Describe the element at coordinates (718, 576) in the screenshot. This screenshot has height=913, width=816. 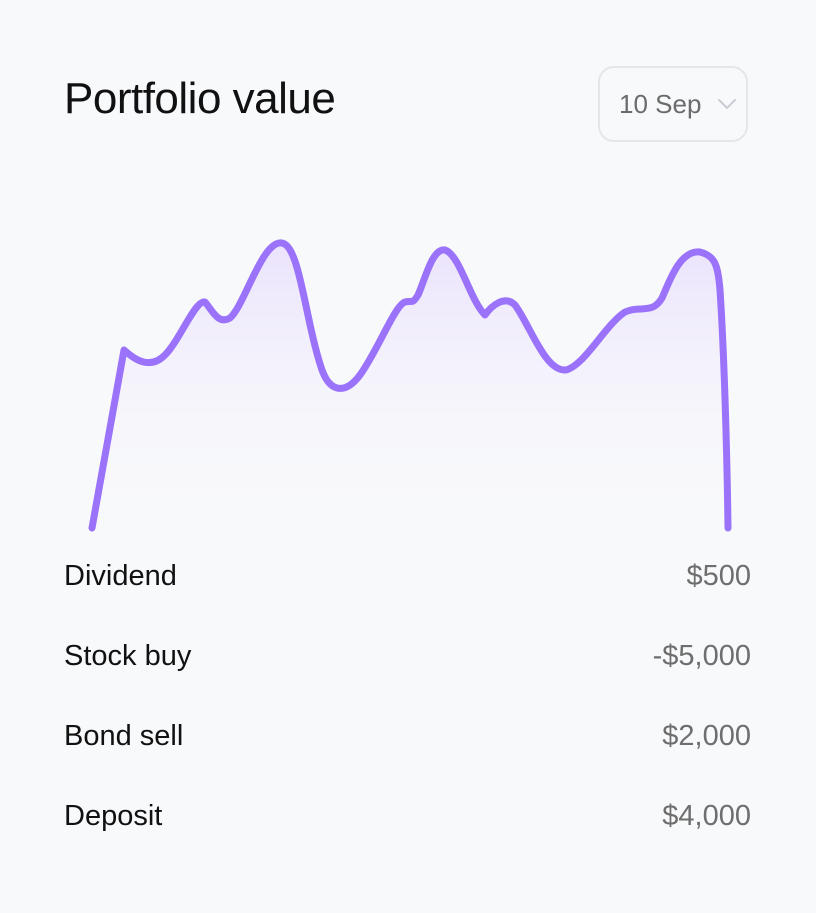
I see `transaction-amount: $500` at that location.